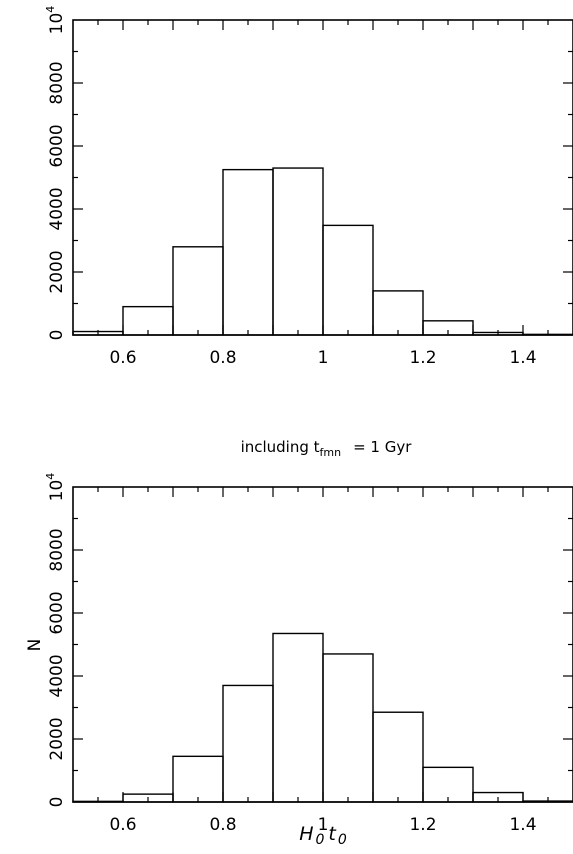  I want to click on panel-title: including tfmn = 1 Gyr, so click(327, 448).